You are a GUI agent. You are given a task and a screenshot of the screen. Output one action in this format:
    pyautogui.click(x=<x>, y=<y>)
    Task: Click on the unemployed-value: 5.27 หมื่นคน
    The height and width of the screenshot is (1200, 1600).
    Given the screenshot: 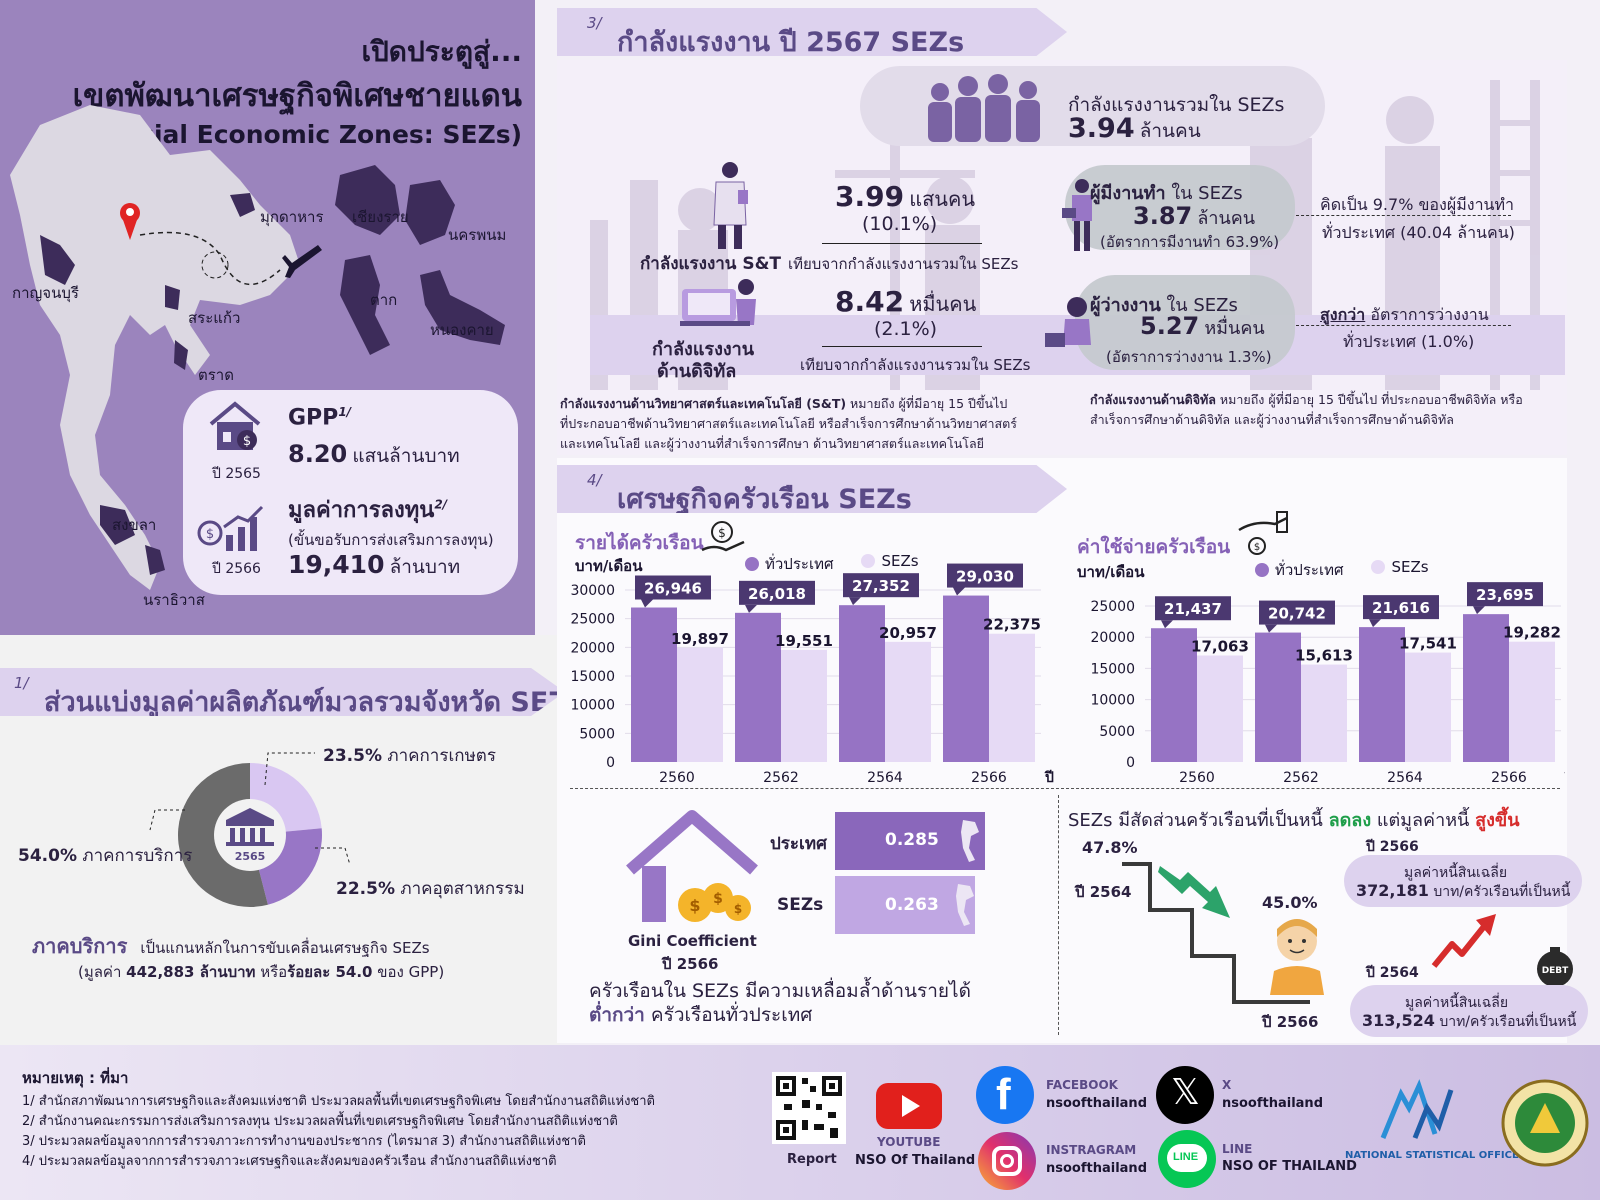 What is the action you would take?
    pyautogui.click(x=1202, y=326)
    